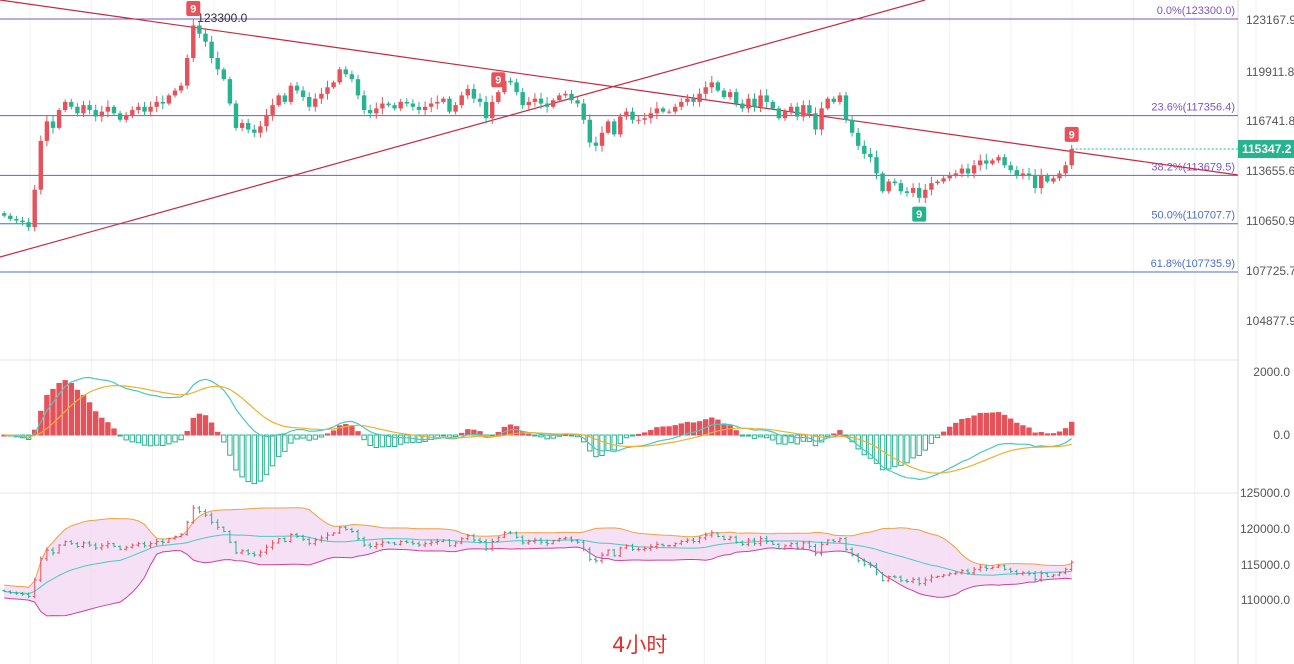  I want to click on td-marker-box, so click(919, 214).